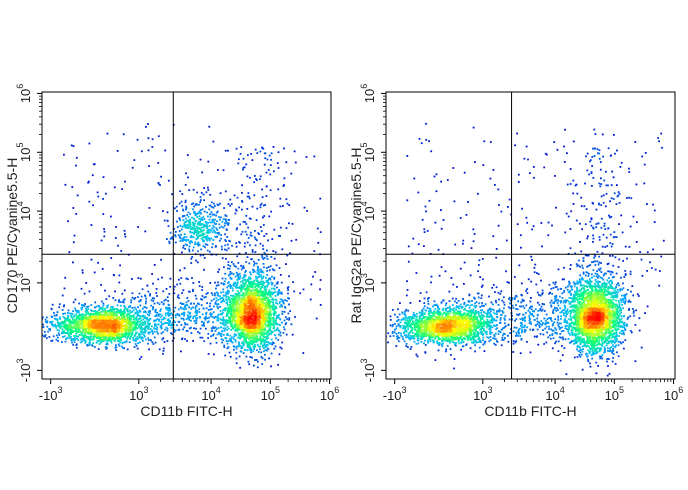 Image resolution: width=688 pixels, height=490 pixels. Describe the element at coordinates (356, 236) in the screenshot. I see `y-axis-title: Rat IgG2a PE/Cyanine5.5-H` at that location.